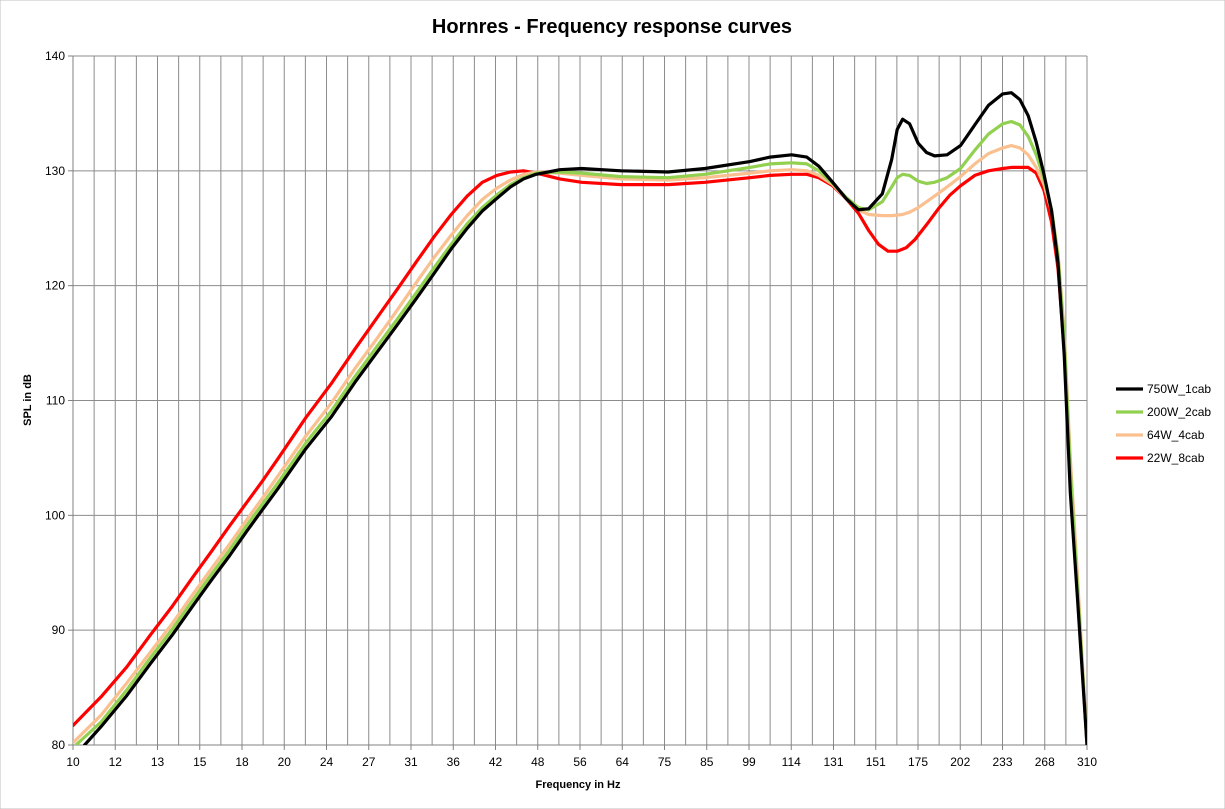  What do you see at coordinates (496, 762) in the screenshot?
I see `x-tick-label: 42` at bounding box center [496, 762].